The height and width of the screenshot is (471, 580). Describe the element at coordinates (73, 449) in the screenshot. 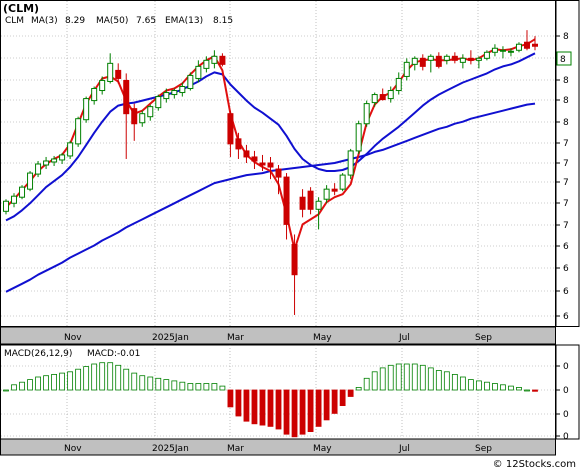

I see `x-tick-label: Nov` at that location.